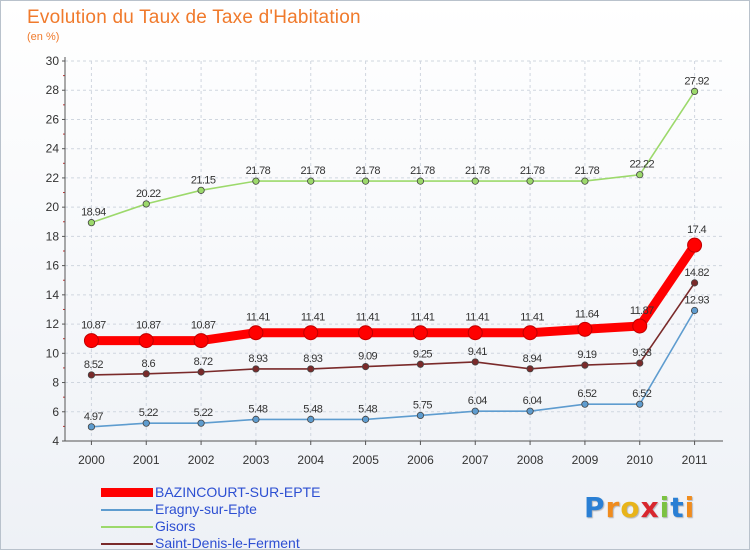 The width and height of the screenshot is (750, 552). What do you see at coordinates (55, 412) in the screenshot?
I see `y-tick-label: 6` at bounding box center [55, 412].